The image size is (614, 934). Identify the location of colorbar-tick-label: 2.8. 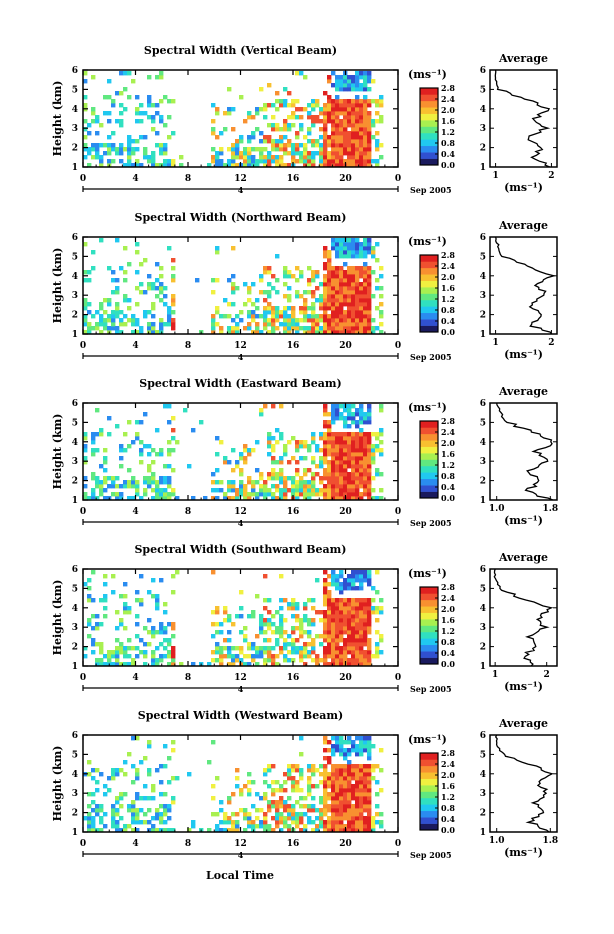
(448, 255).